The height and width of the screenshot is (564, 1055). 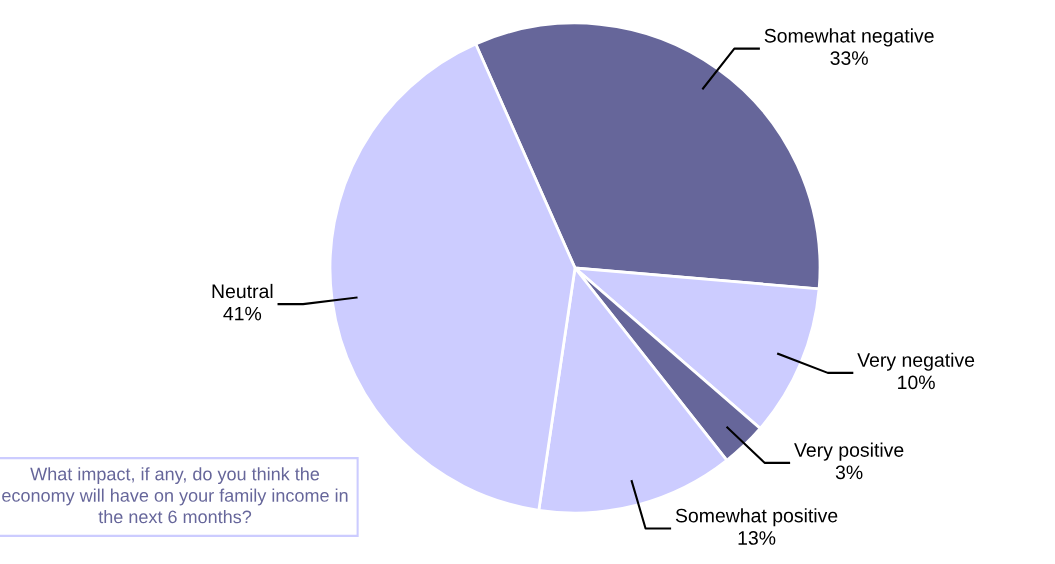 I want to click on slice-label: Very positive, so click(x=849, y=451).